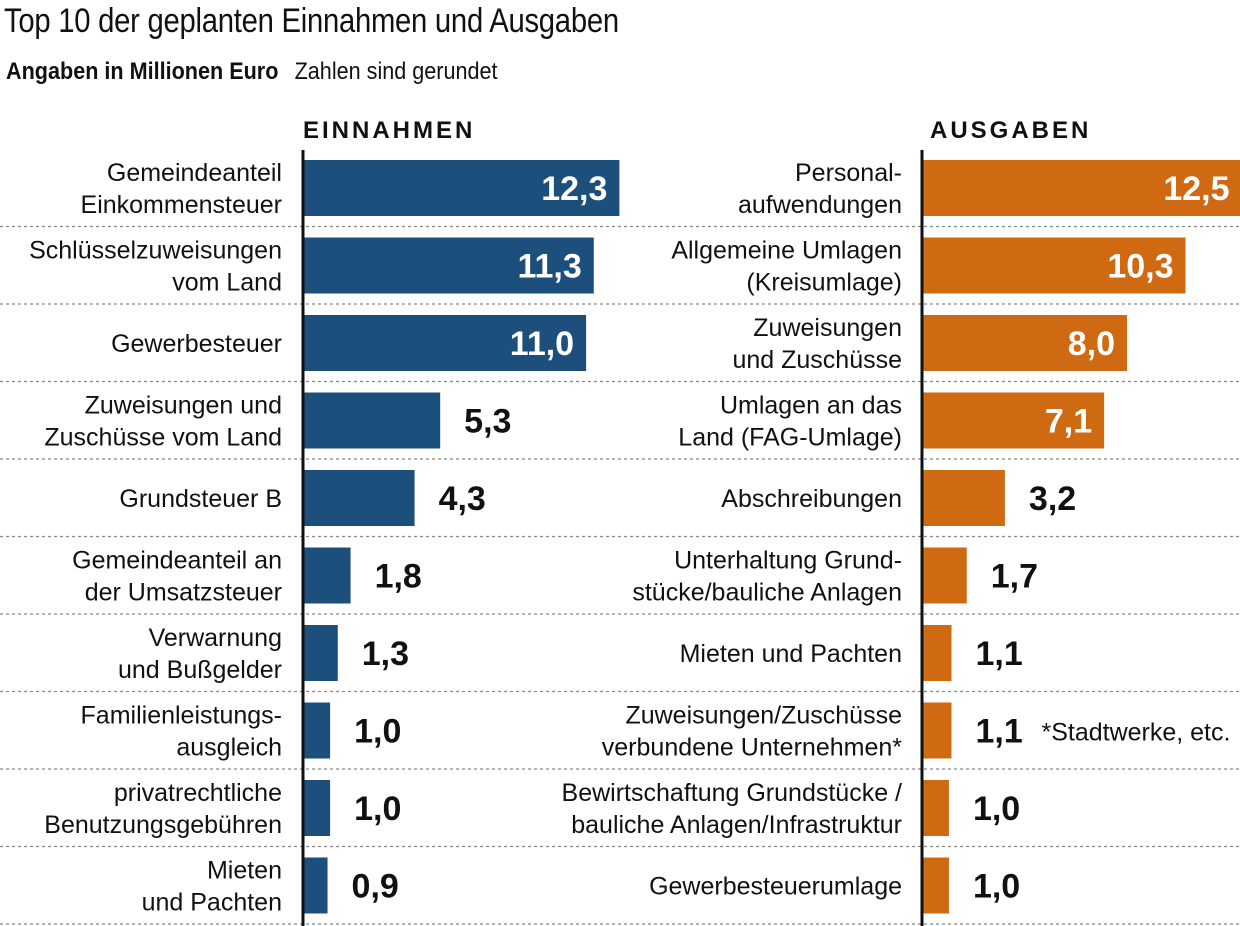 Image resolution: width=1240 pixels, height=926 pixels. I want to click on einnahmen-value-label: 1,3, so click(385, 654).